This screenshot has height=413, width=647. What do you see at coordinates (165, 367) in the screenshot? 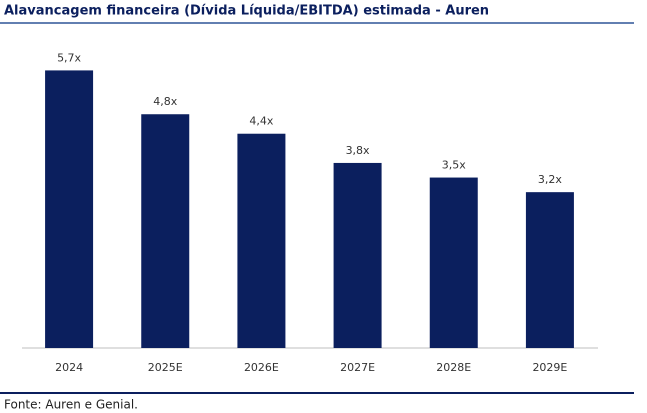
I see `x-tick-label: 2025E` at bounding box center [165, 367].